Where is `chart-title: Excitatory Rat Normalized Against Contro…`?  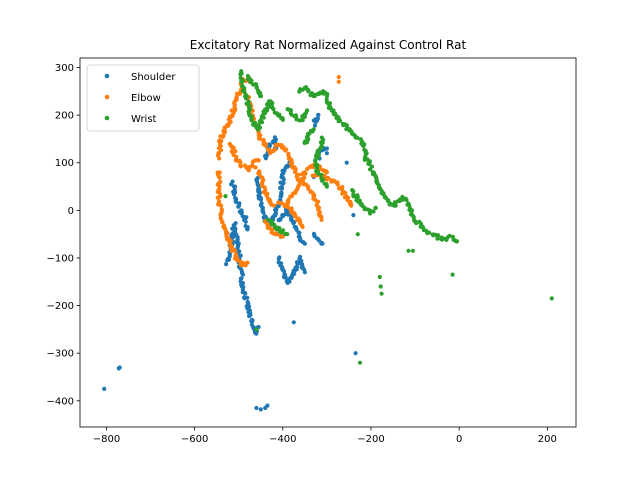 chart-title: Excitatory Rat Normalized Against Contro… is located at coordinates (328, 45).